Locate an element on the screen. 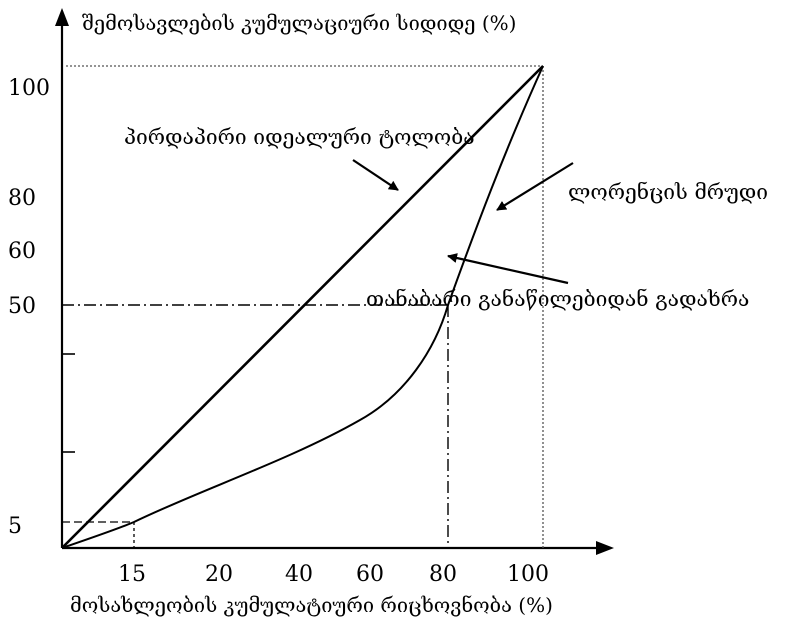 The image size is (799, 626). lorenz-curve-label: ლორენცის მრუდი is located at coordinates (668, 192).